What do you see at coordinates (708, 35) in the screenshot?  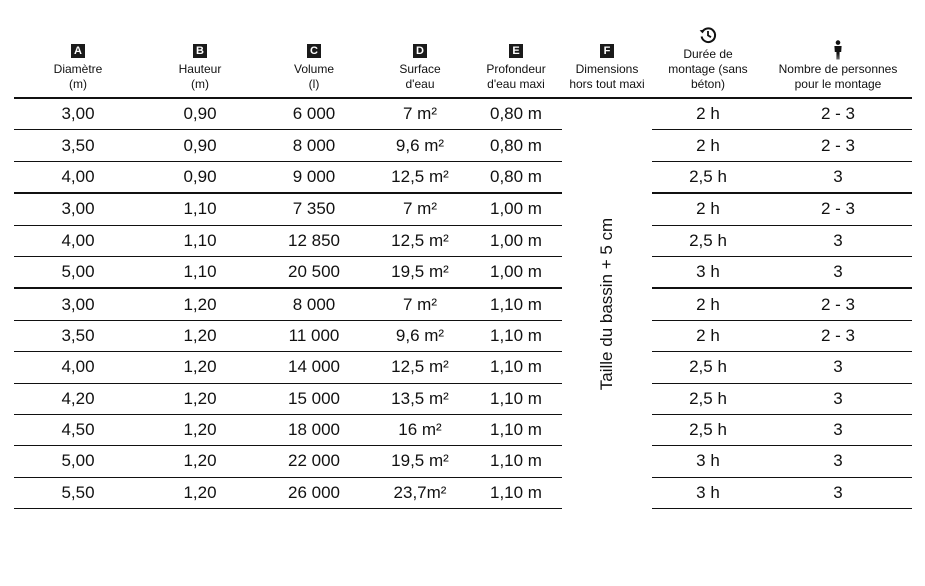 I see `clock-icon` at bounding box center [708, 35].